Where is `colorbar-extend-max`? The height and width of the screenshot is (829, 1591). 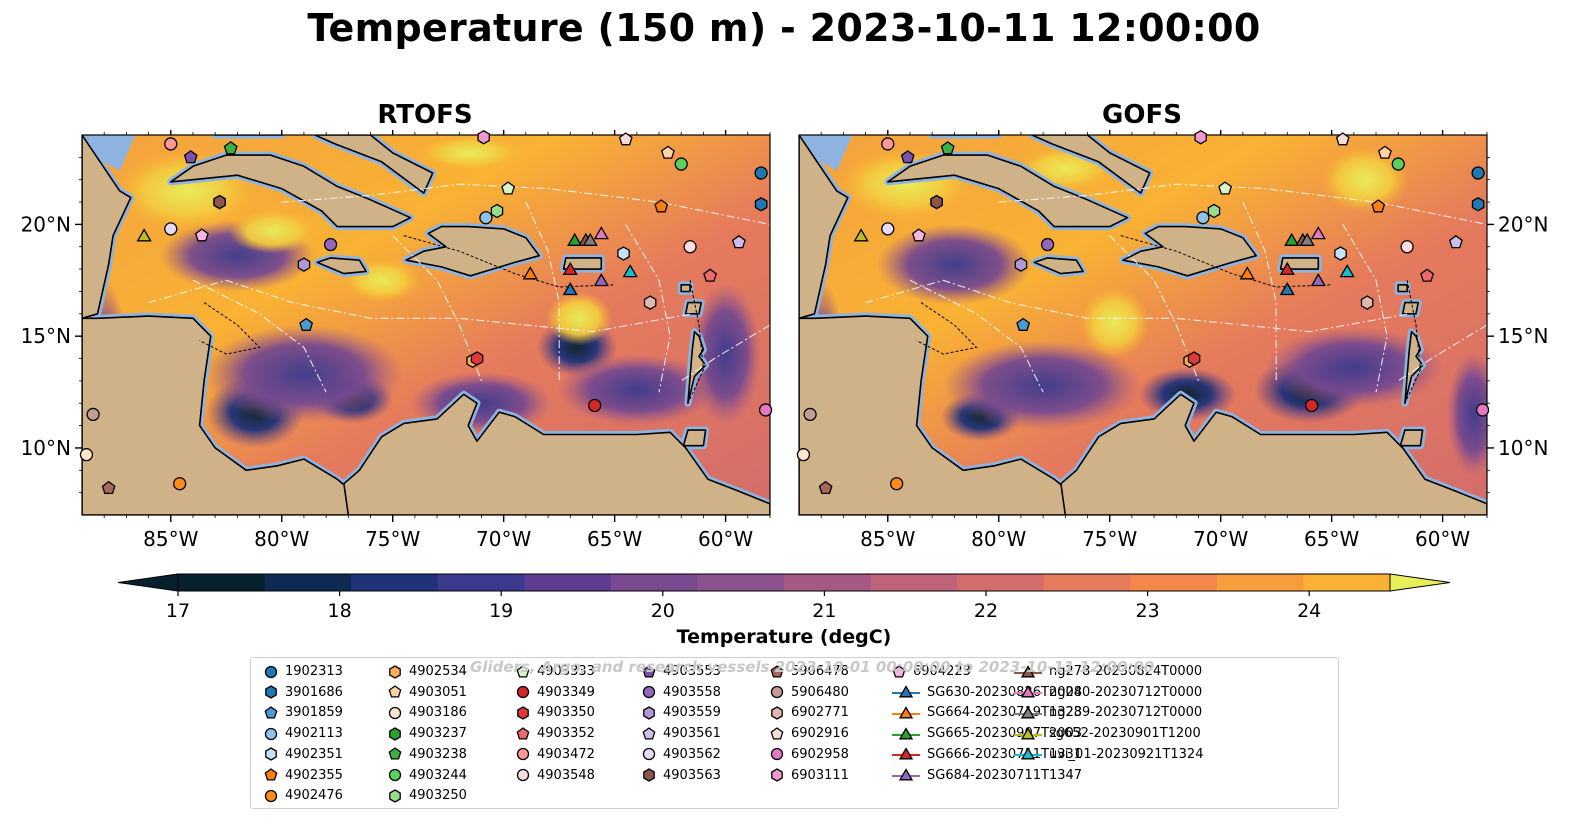
colorbar-extend-max is located at coordinates (1420, 582).